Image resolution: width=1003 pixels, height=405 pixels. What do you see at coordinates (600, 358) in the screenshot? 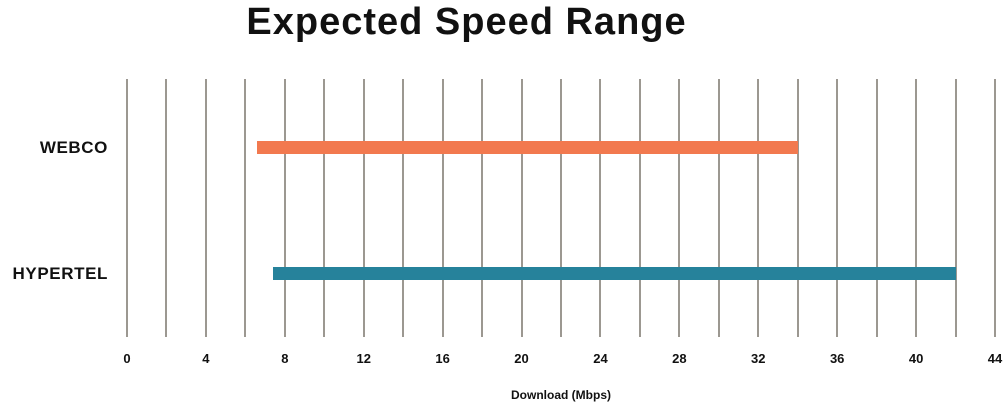
I see `x-tick-label: 24` at bounding box center [600, 358].